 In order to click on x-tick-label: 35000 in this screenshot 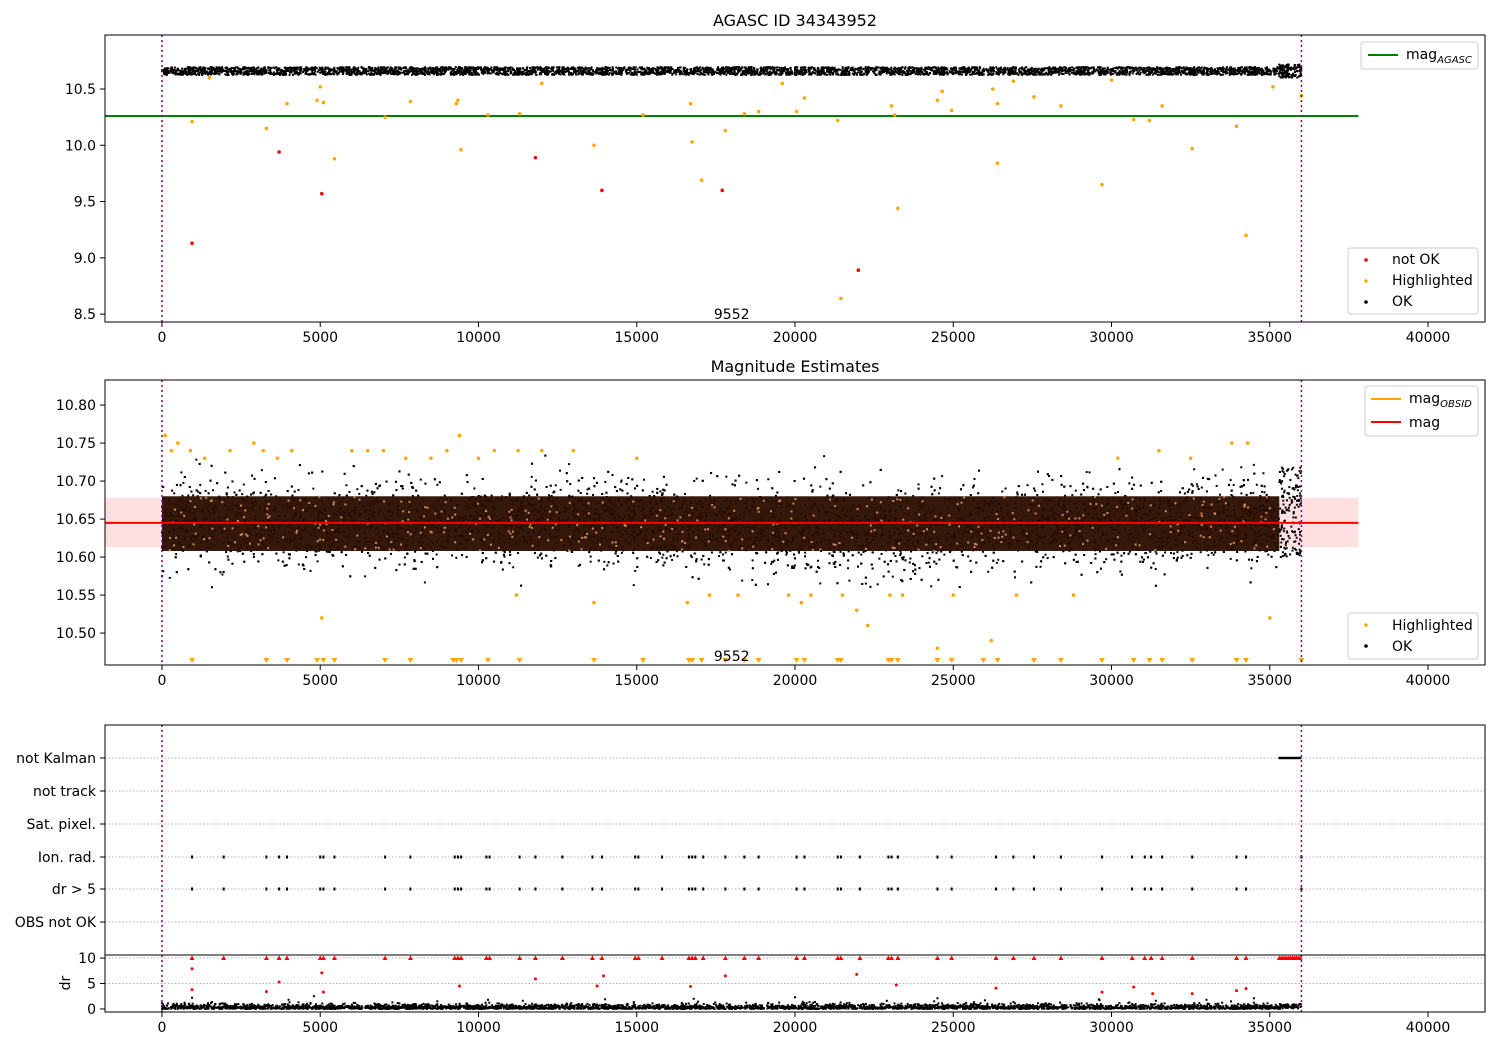, I will do `click(1269, 338)`.